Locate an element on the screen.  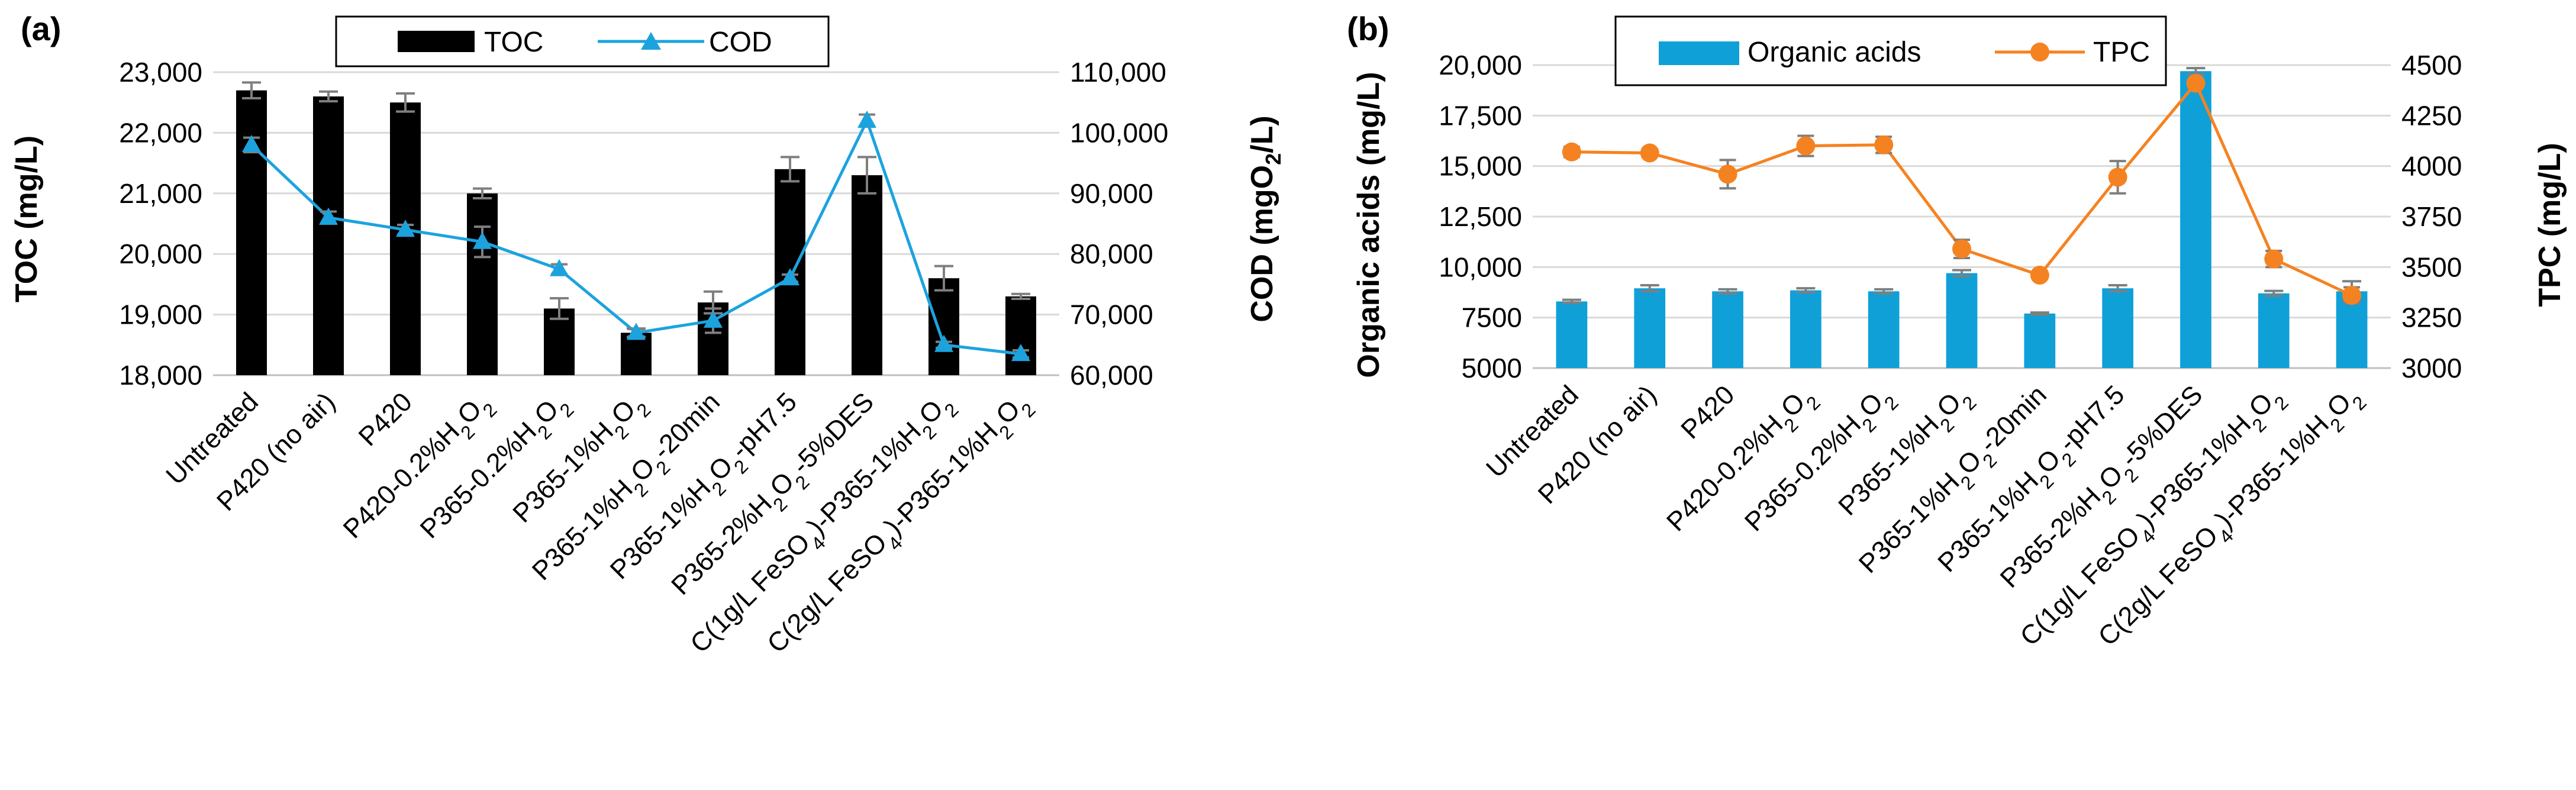
y-left-tick-label: 20,000 is located at coordinates (1480, 65).